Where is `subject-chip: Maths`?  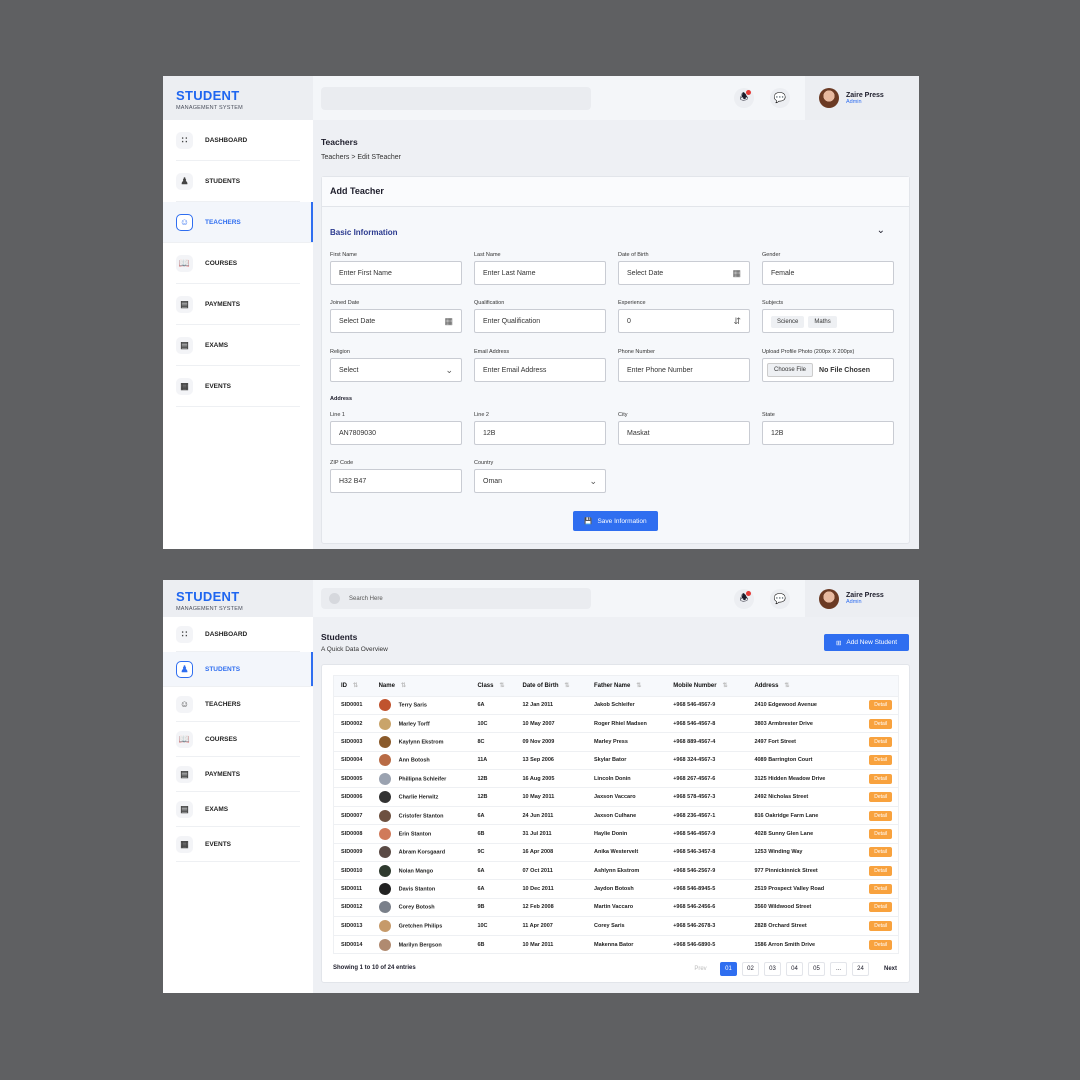 subject-chip: Maths is located at coordinates (822, 321).